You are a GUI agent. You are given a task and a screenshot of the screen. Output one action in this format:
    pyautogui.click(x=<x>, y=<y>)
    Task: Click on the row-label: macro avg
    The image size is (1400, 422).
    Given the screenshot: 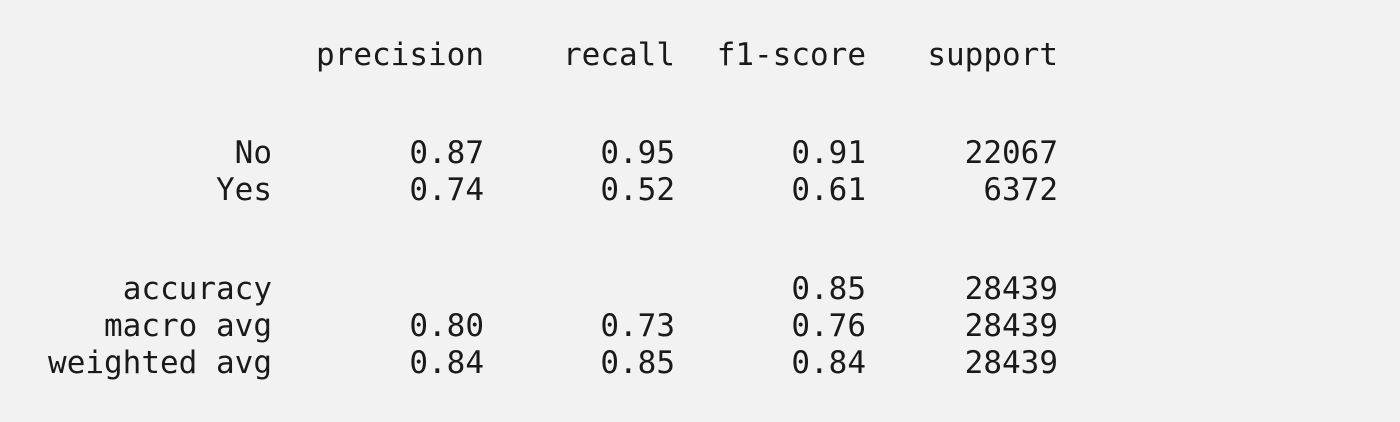 What is the action you would take?
    pyautogui.click(x=188, y=326)
    